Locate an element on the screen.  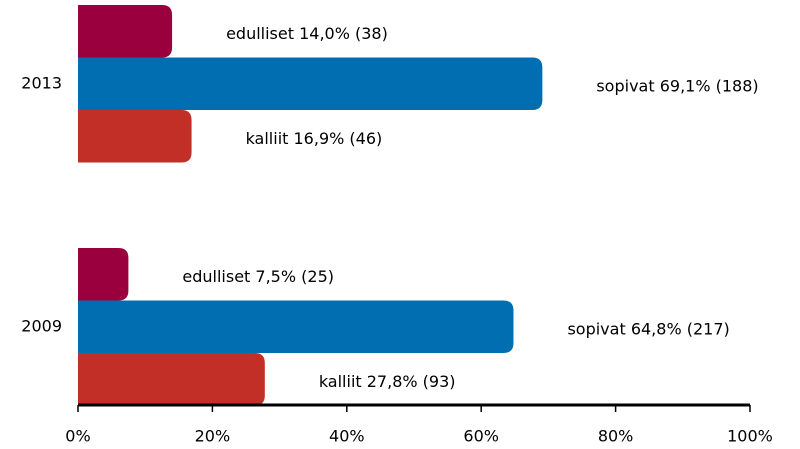
data-label: edulliset 14,0% (38) is located at coordinates (307, 33).